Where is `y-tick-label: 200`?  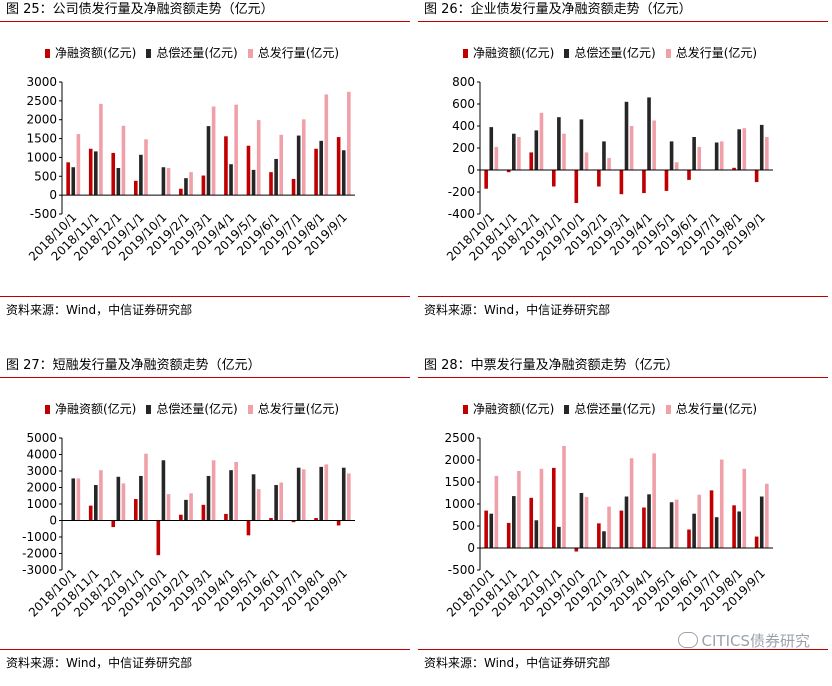 y-tick-label: 200 is located at coordinates (463, 148).